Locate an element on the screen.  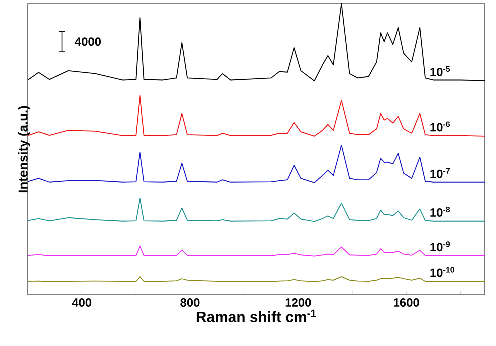
x-axis-title: Raman shift cm$^{-1}$ is located at coordinates (256, 316).